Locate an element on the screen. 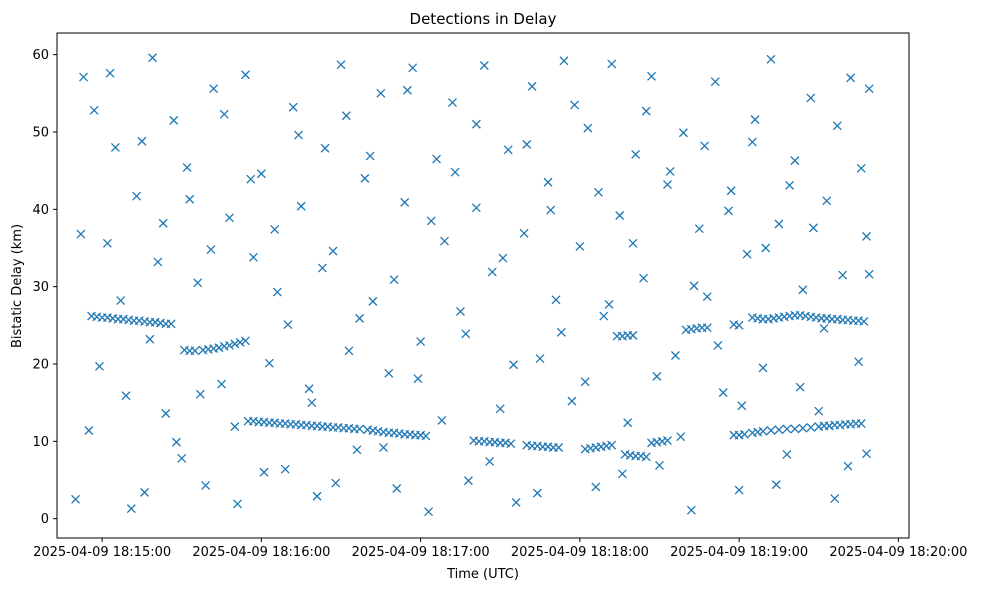 The width and height of the screenshot is (989, 590). y-tick-label: 40 is located at coordinates (40, 210).